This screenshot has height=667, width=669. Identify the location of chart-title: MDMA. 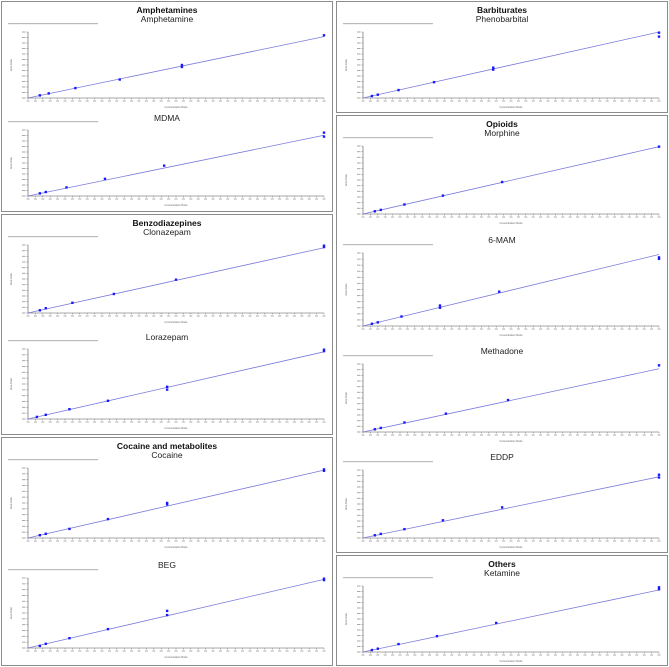
(167, 118).